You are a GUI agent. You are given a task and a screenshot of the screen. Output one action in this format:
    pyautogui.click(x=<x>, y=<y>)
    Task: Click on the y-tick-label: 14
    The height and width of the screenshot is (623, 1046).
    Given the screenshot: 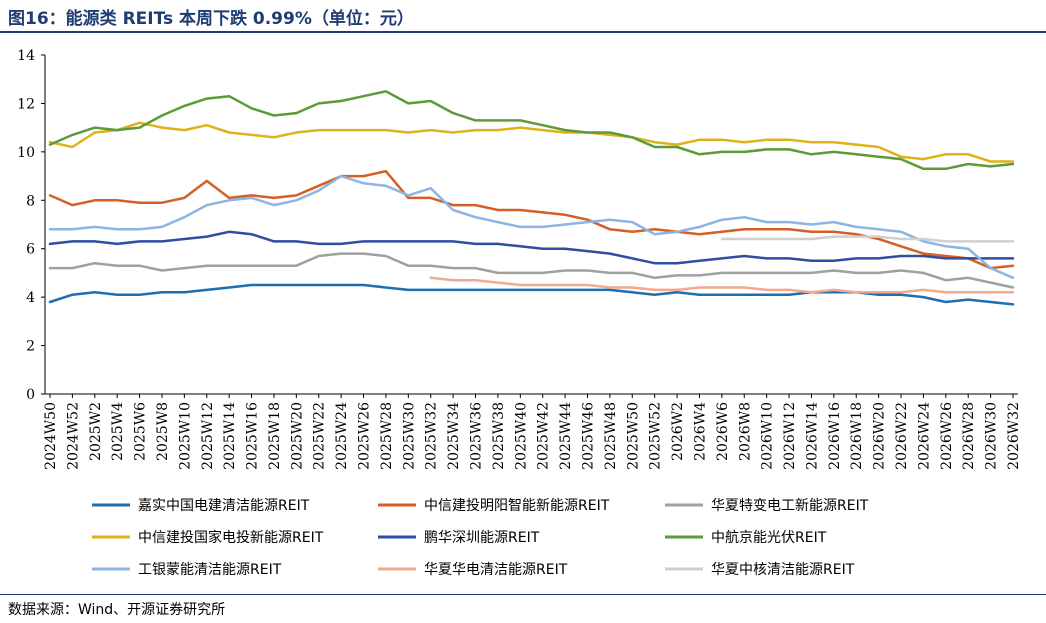 What is the action you would take?
    pyautogui.click(x=26, y=56)
    